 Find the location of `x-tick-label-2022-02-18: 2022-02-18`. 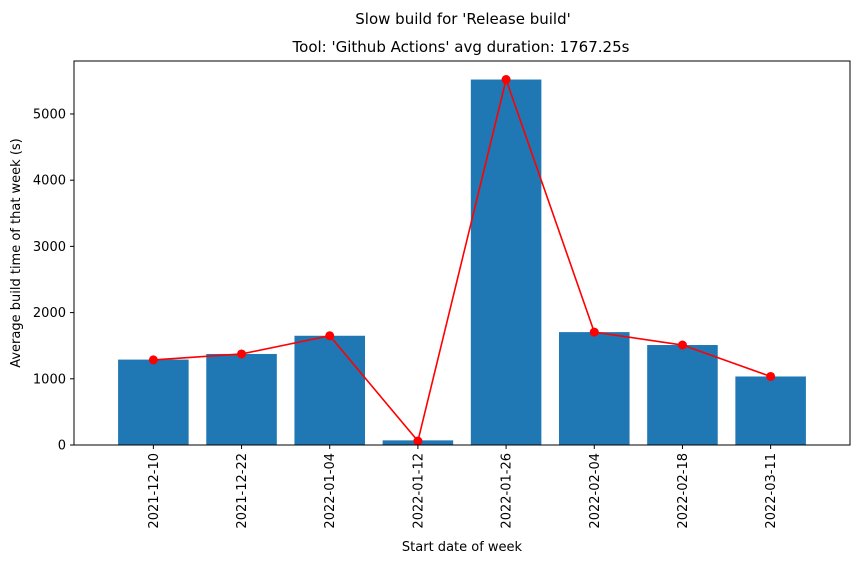

x-tick-label-2022-02-18: 2022-02-18 is located at coordinates (683, 491).